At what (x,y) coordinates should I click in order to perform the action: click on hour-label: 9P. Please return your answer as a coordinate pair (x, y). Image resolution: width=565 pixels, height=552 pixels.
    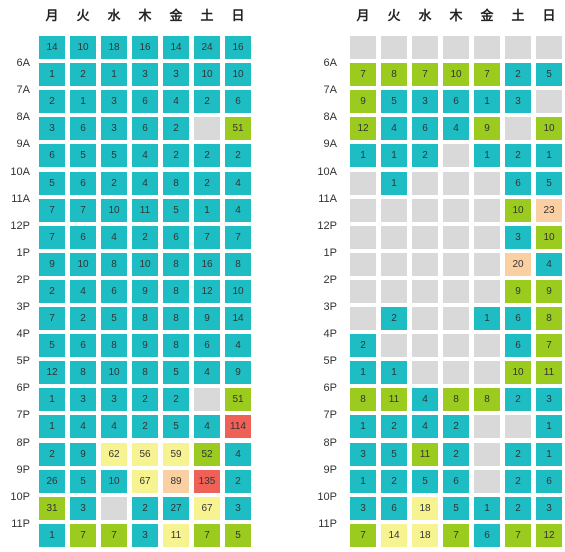
    Looking at the image, I should click on (23, 469).